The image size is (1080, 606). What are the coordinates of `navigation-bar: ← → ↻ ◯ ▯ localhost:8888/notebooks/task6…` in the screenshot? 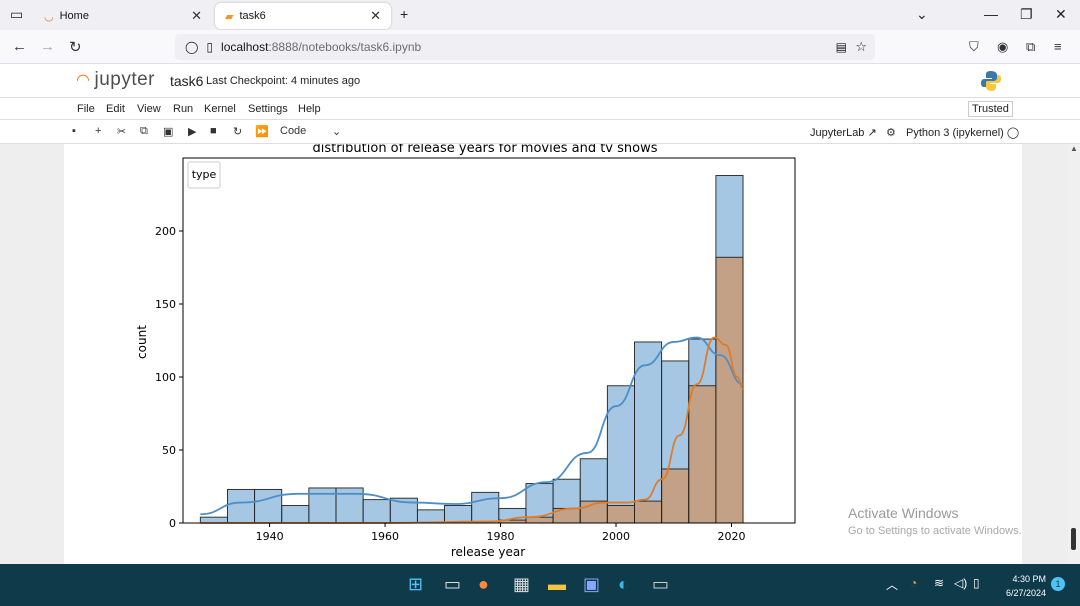 It's located at (540, 47).